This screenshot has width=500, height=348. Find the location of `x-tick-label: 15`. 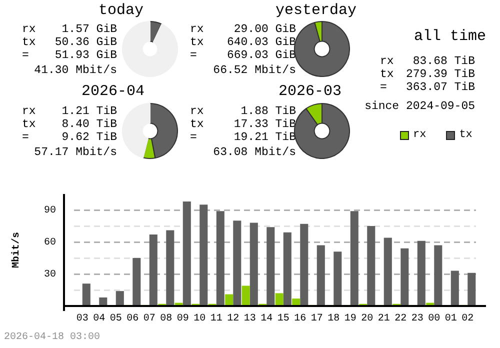

x-tick-label: 15 is located at coordinates (283, 319).